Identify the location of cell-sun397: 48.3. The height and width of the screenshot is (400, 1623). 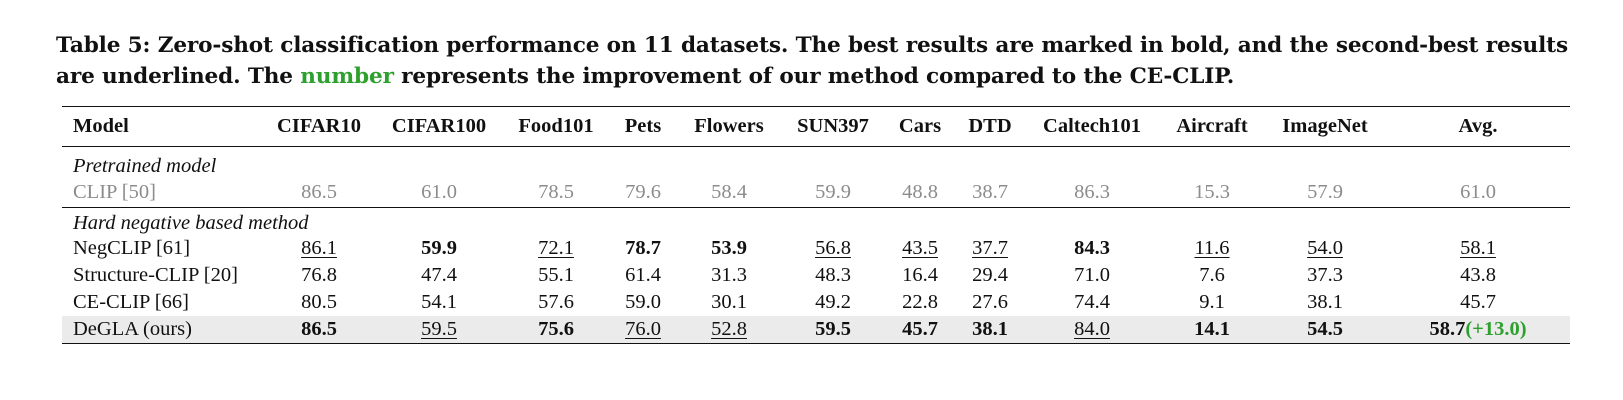
(833, 275).